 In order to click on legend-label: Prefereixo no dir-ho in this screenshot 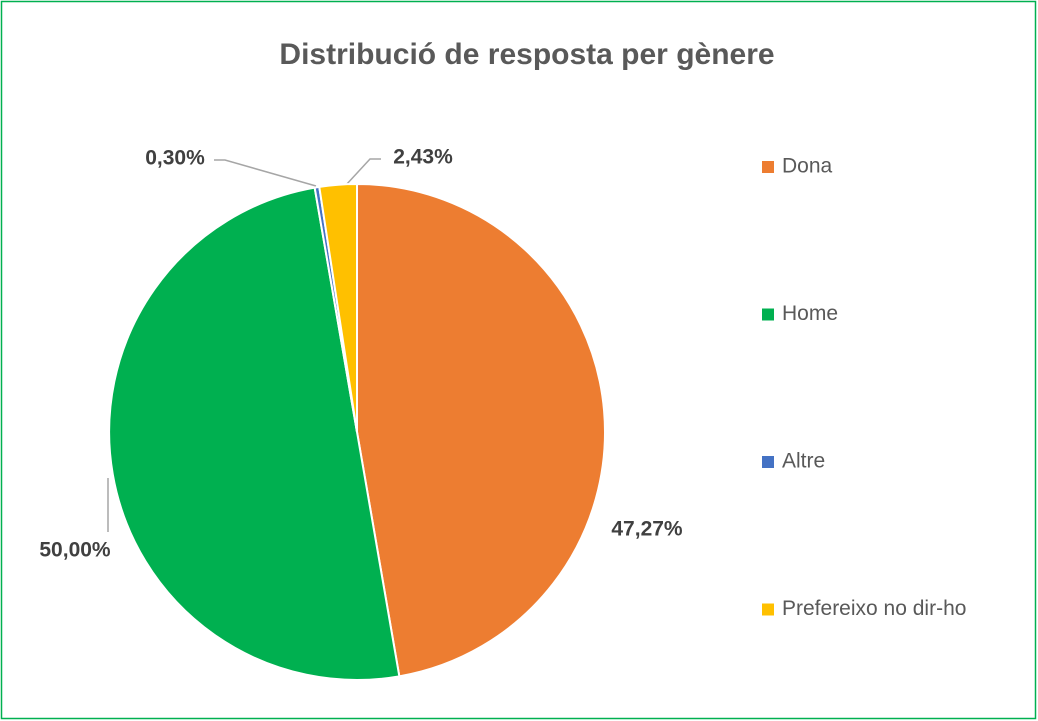, I will do `click(874, 608)`.